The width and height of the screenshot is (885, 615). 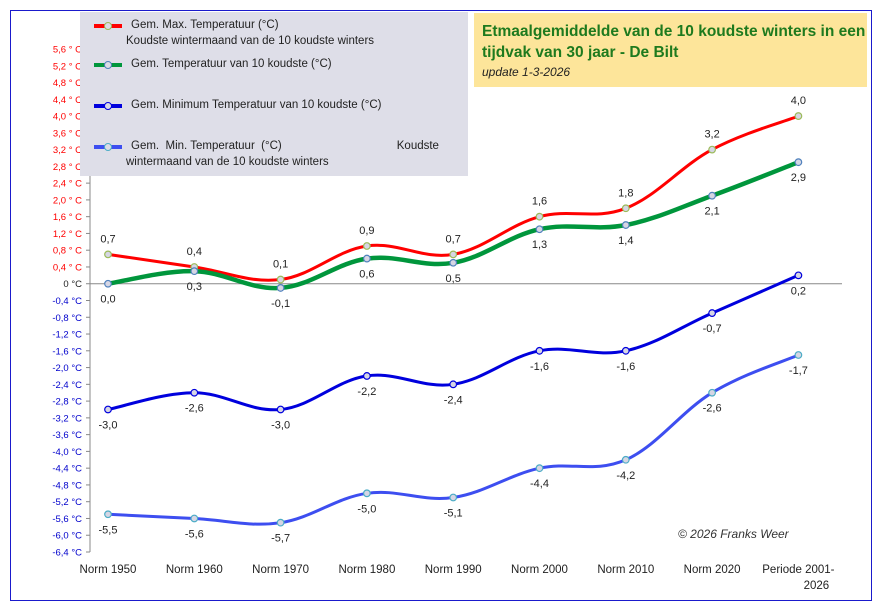 What do you see at coordinates (539, 367) in the screenshot?
I see `data-label-min: -1,6` at bounding box center [539, 367].